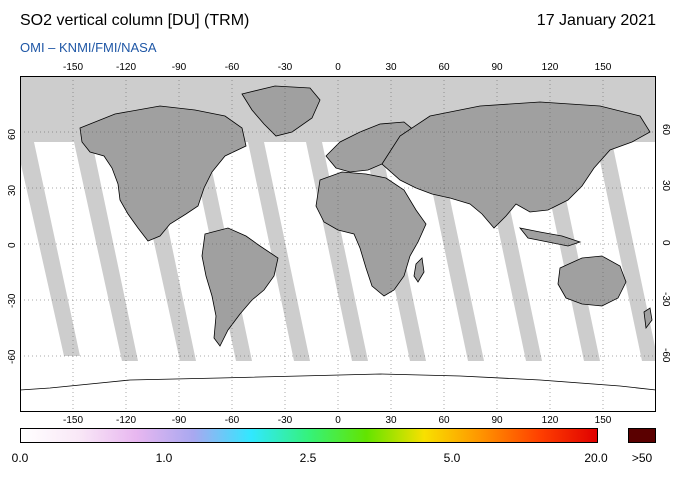 This screenshot has height=480, width=676. Describe the element at coordinates (371, 234) in the screenshot. I see `africa` at that location.